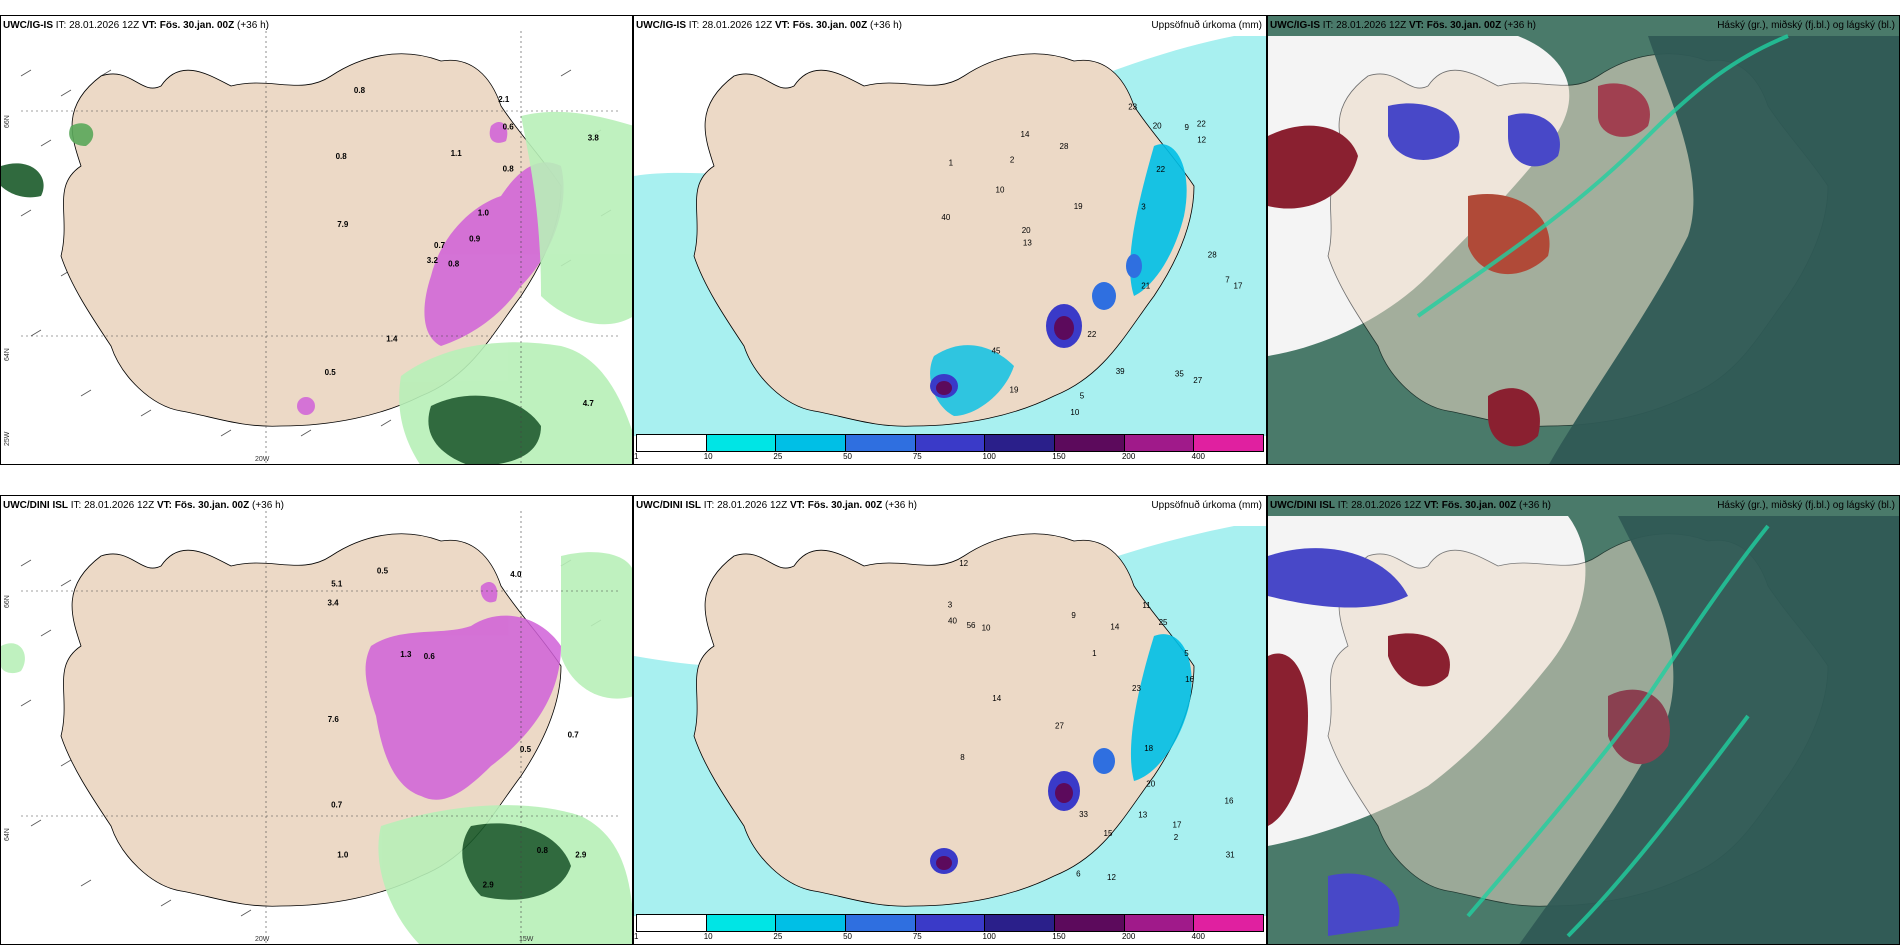 This screenshot has width=1900, height=950. What do you see at coordinates (334, 603) in the screenshot?
I see `value-label: 3.4` at bounding box center [334, 603].